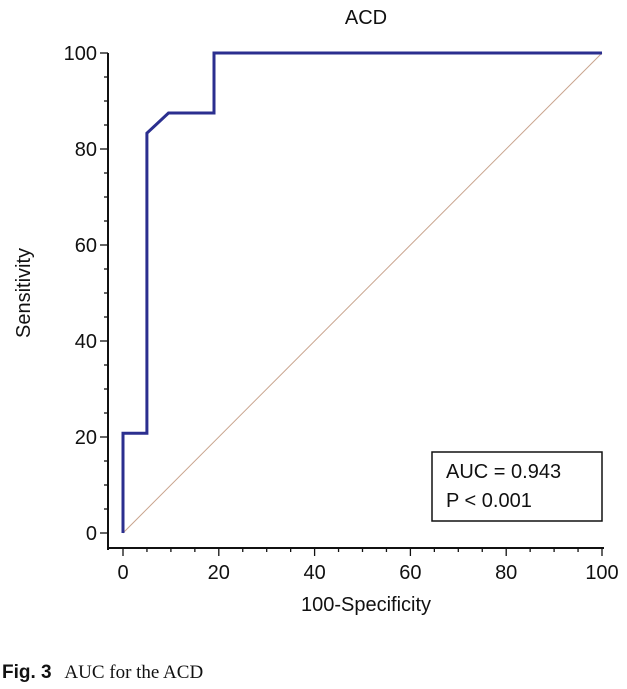  What do you see at coordinates (122, 573) in the screenshot?
I see `x-tick-label: 0` at bounding box center [122, 573].